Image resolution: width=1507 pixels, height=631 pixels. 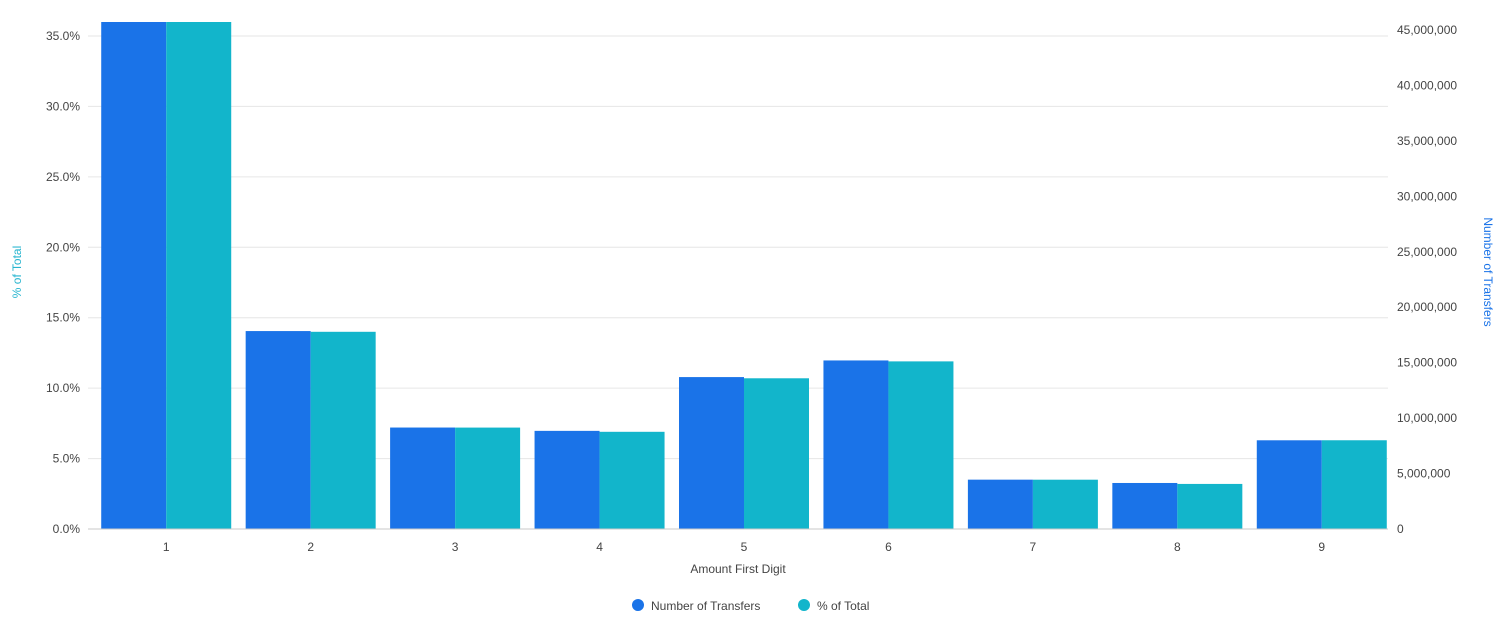 I want to click on x-tick-label: 8, so click(x=1177, y=547).